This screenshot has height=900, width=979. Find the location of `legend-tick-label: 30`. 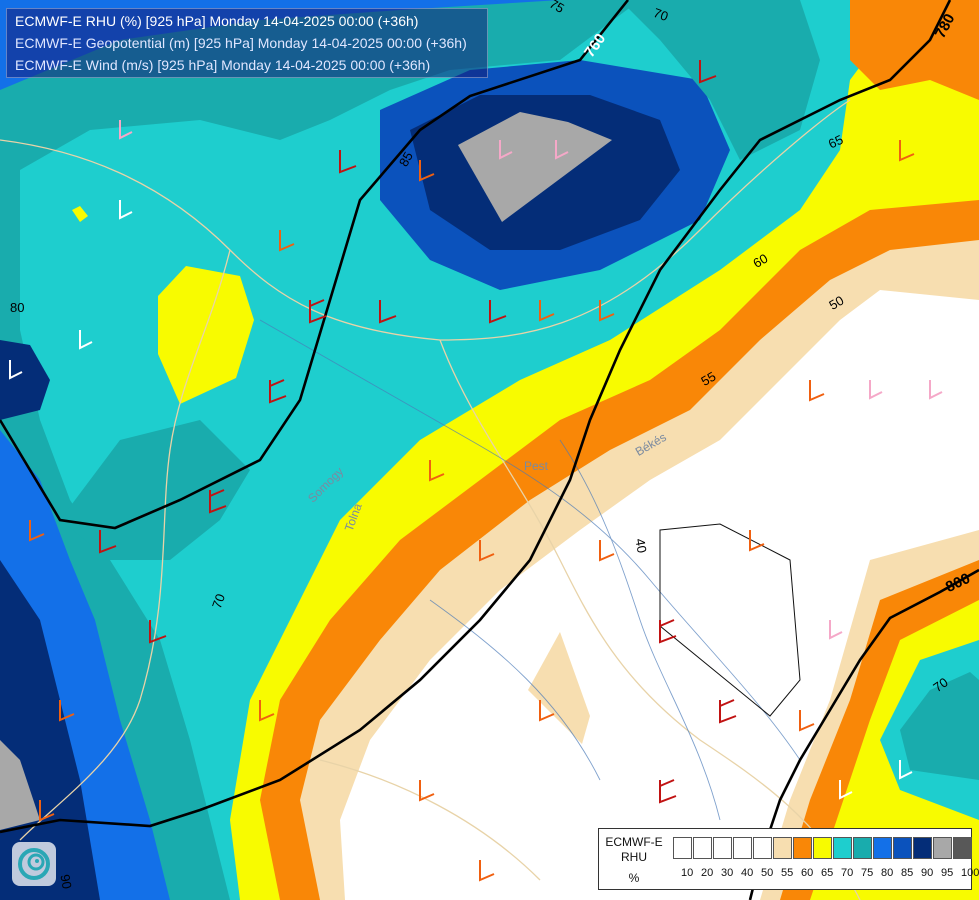

legend-tick-label: 30 is located at coordinates (727, 873).